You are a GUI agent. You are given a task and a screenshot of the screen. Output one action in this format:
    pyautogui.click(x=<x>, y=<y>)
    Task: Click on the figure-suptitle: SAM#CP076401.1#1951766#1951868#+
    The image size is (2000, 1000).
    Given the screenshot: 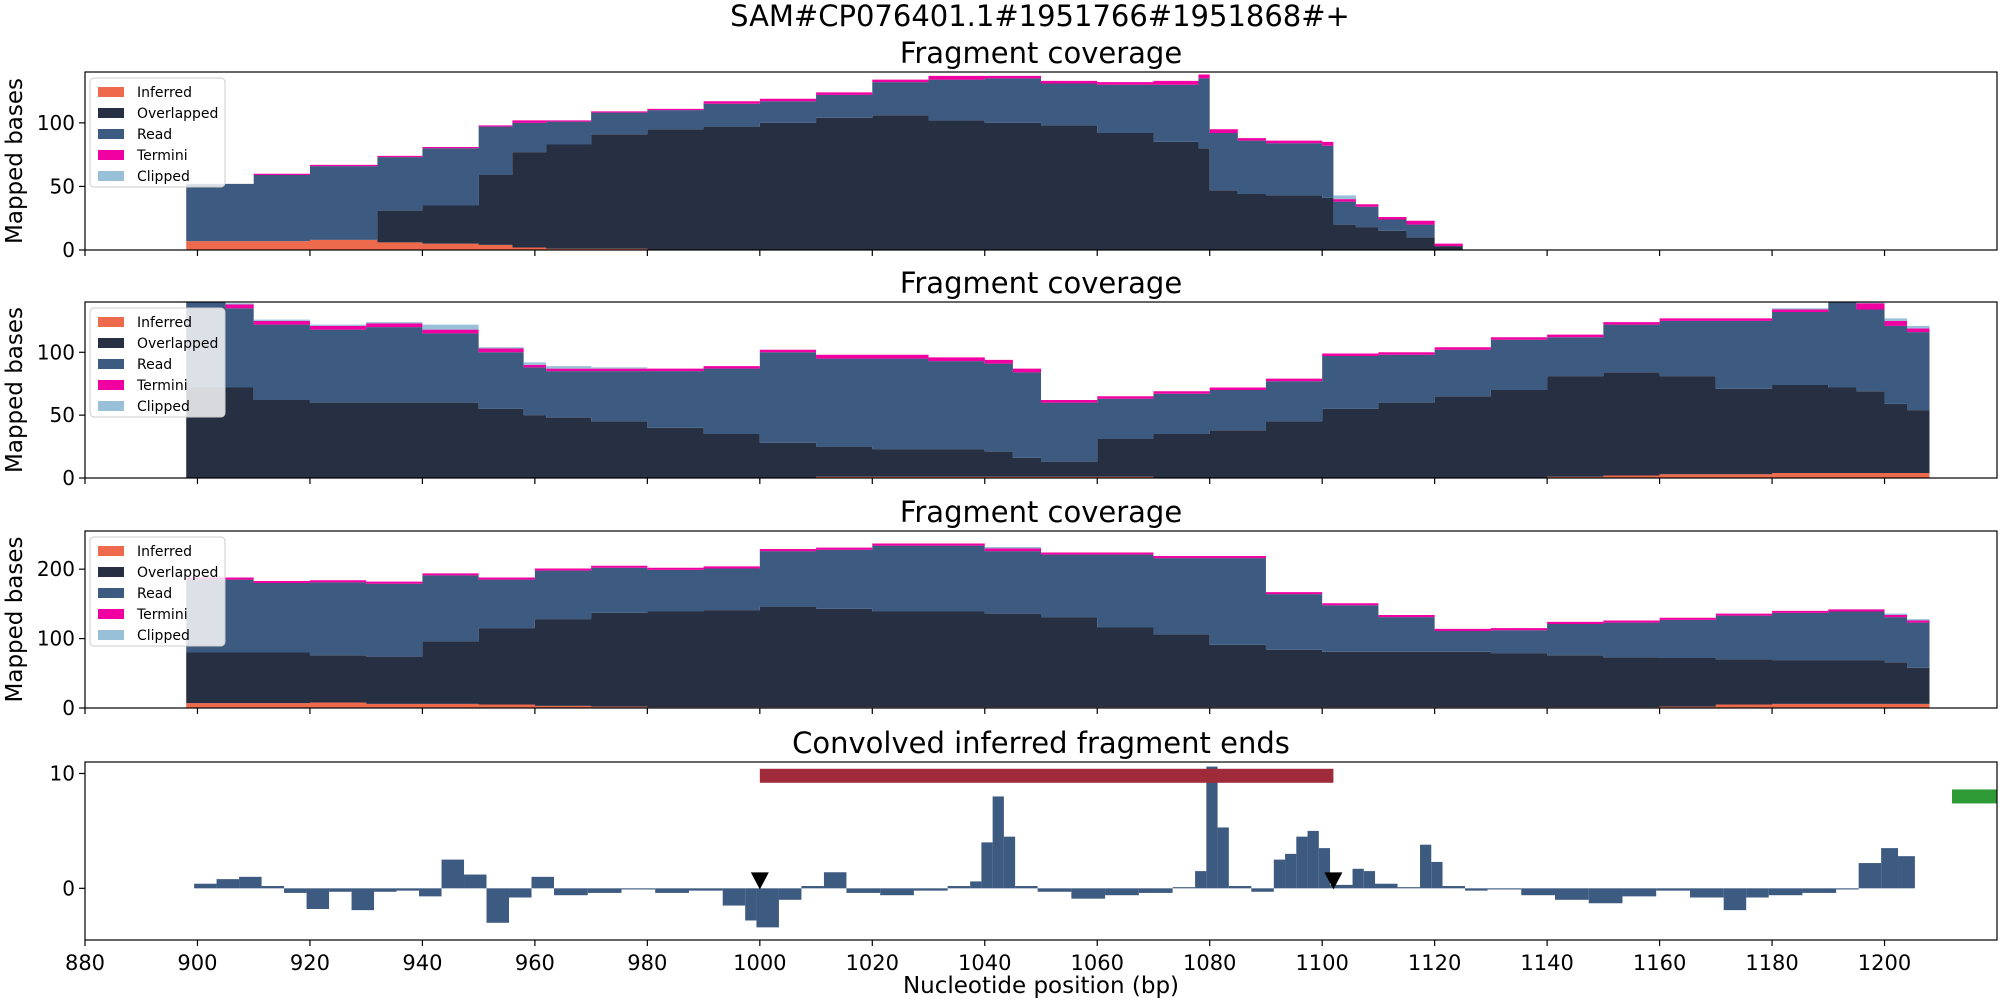 What is the action you would take?
    pyautogui.click(x=1040, y=16)
    